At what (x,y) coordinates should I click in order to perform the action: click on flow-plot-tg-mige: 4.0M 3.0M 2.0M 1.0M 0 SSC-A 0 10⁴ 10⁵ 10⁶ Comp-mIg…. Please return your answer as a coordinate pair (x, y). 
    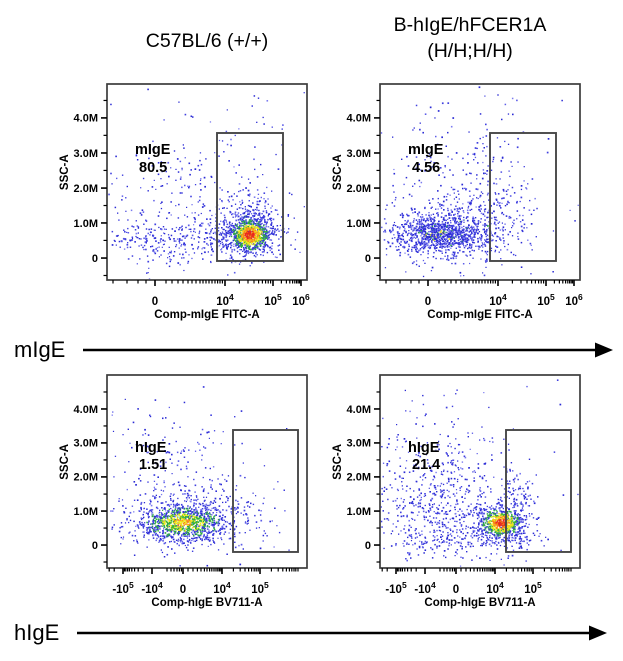
    Looking at the image, I should click on (457, 202).